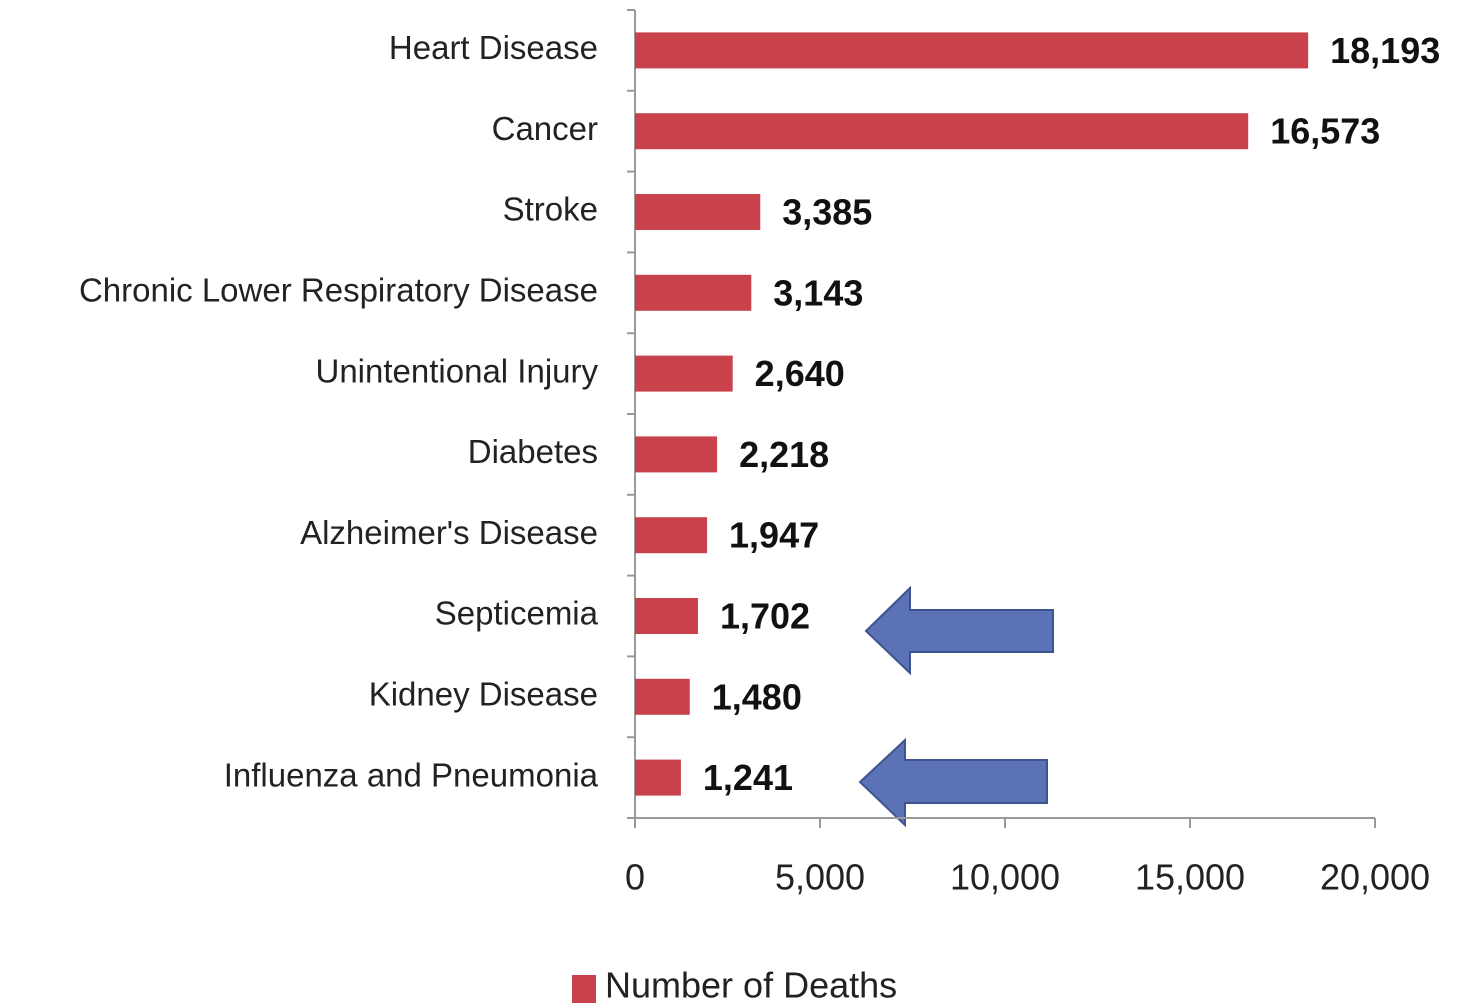 Image resolution: width=1457 pixels, height=1008 pixels. Describe the element at coordinates (765, 616) in the screenshot. I see `value-label: 1,702` at that location.